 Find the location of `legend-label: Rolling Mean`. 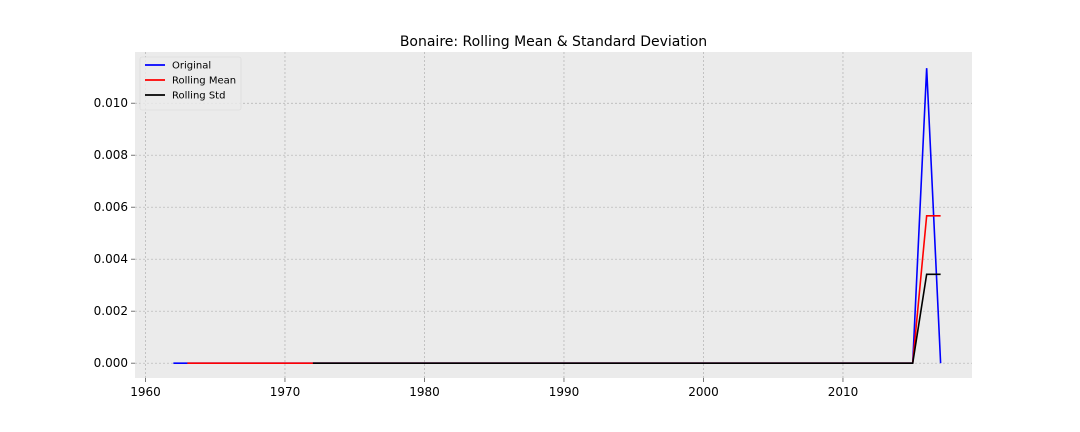

legend-label: Rolling Mean is located at coordinates (204, 81).